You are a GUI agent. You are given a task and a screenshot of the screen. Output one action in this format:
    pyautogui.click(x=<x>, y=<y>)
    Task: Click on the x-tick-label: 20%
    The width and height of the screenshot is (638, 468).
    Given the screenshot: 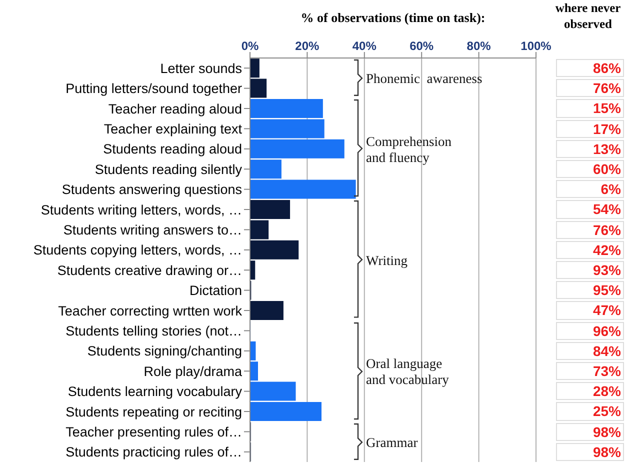 What is the action you would take?
    pyautogui.click(x=307, y=46)
    